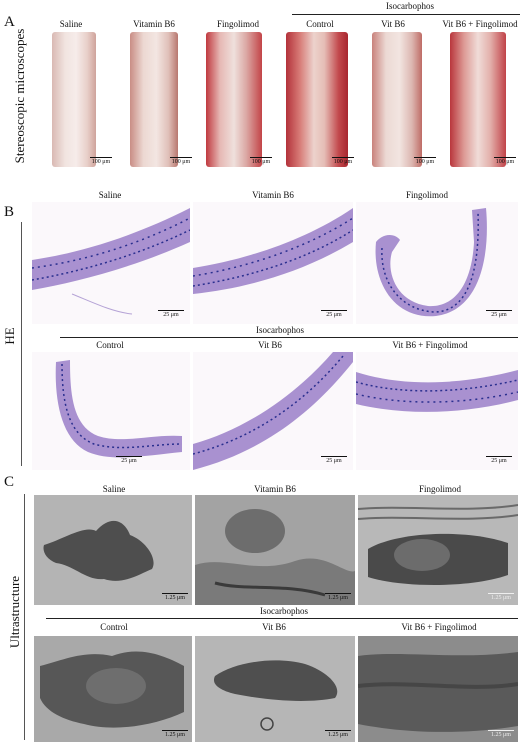 This screenshot has width=520, height=747. What do you see at coordinates (426, 195) in the screenshot?
I see `panel-b-top-label-3: Fingolimod` at bounding box center [426, 195].